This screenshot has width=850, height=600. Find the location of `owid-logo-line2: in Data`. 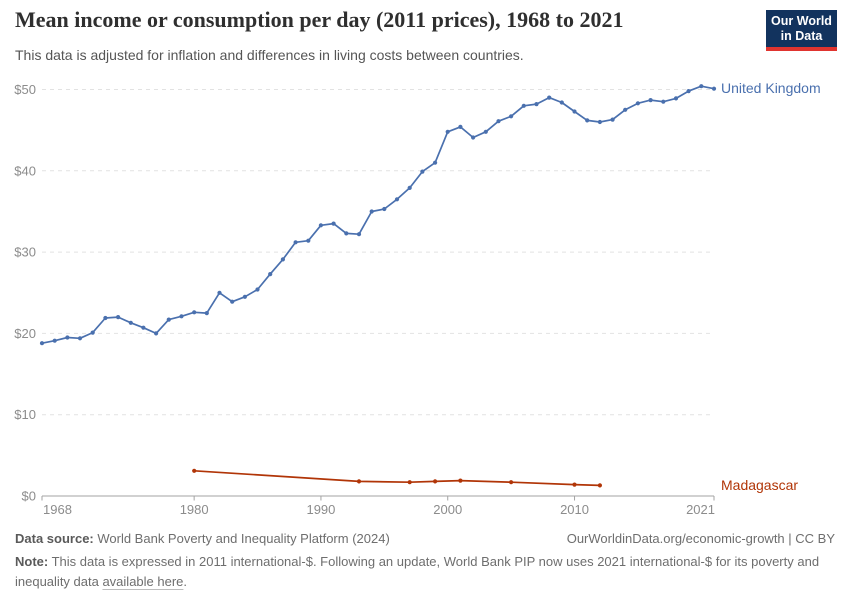

owid-logo-line2: in Data is located at coordinates (801, 36).